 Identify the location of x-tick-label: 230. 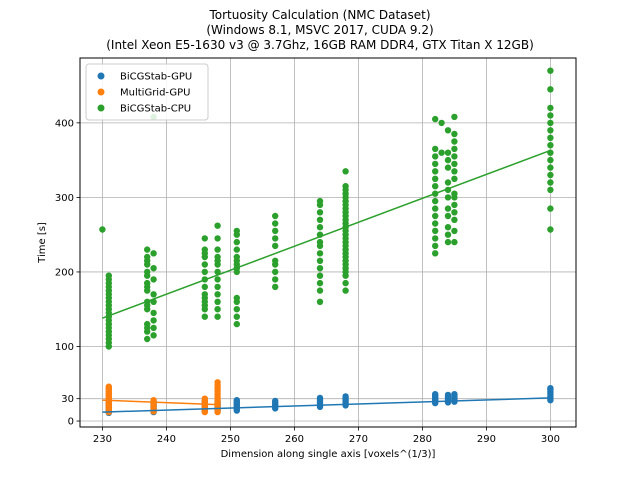
(102, 439).